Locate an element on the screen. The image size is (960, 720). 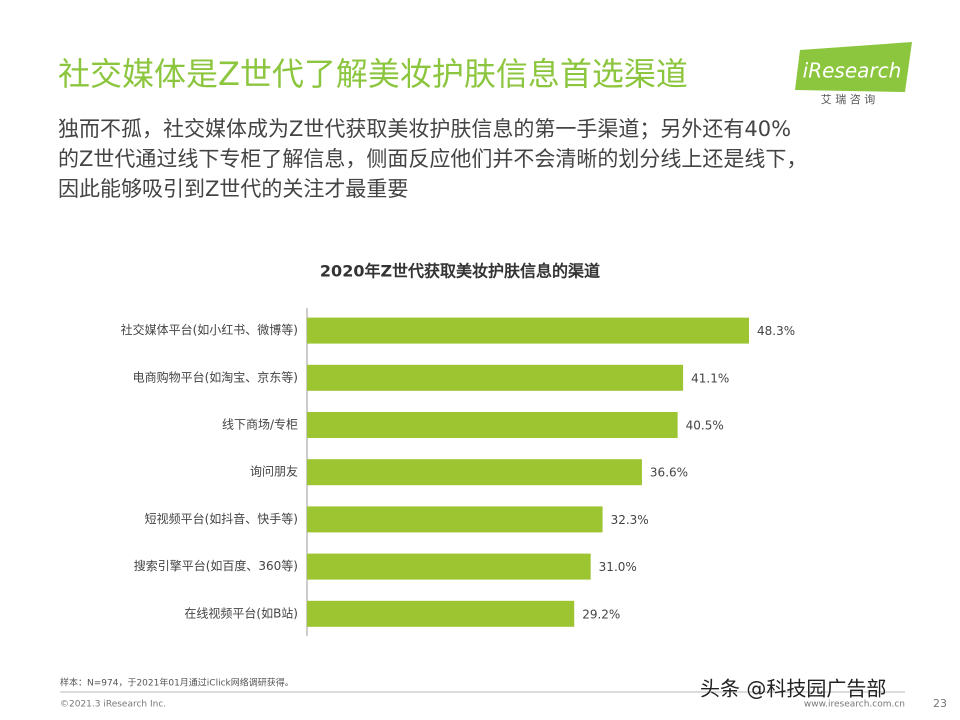
value-label: 32.3% is located at coordinates (630, 520).